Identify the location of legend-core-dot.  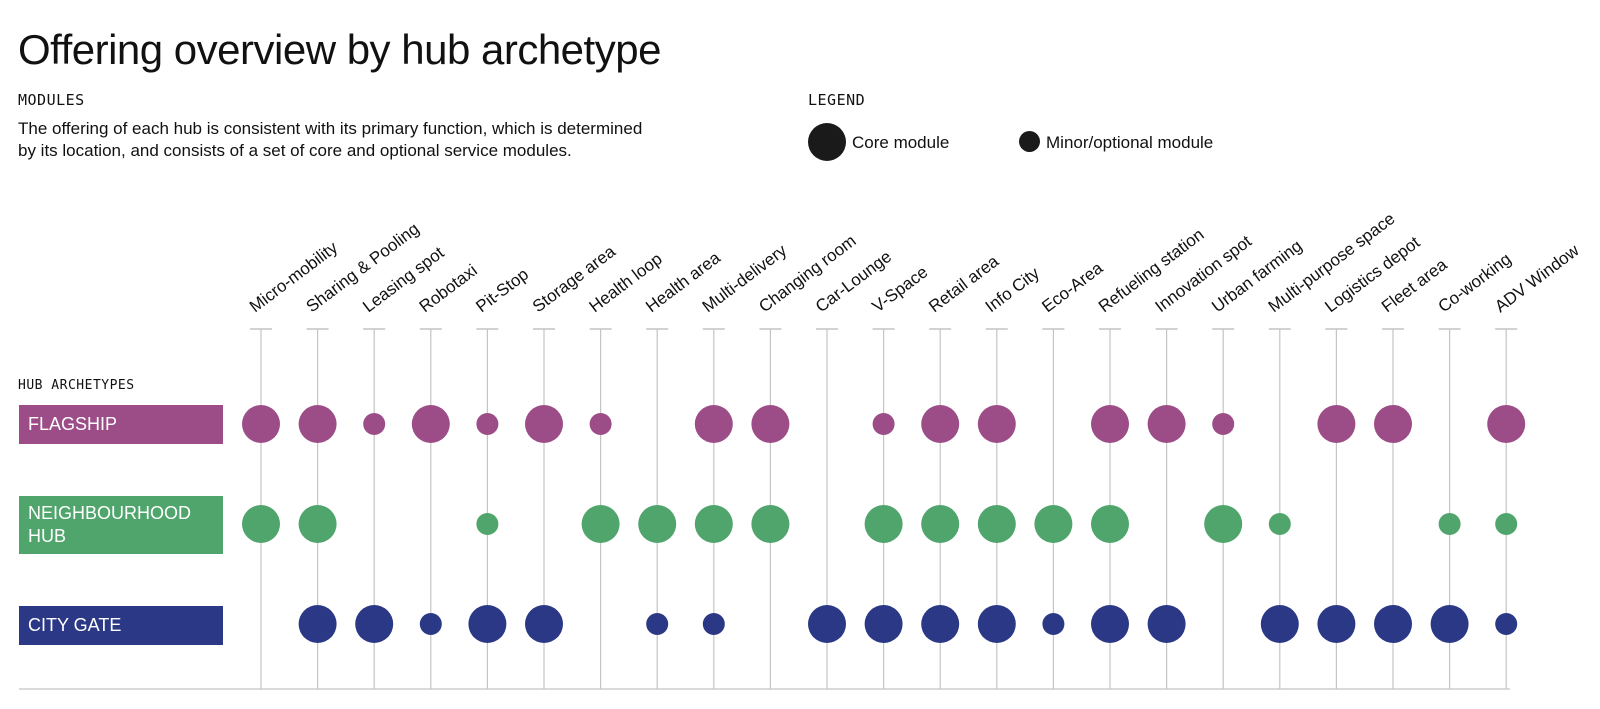
(827, 142).